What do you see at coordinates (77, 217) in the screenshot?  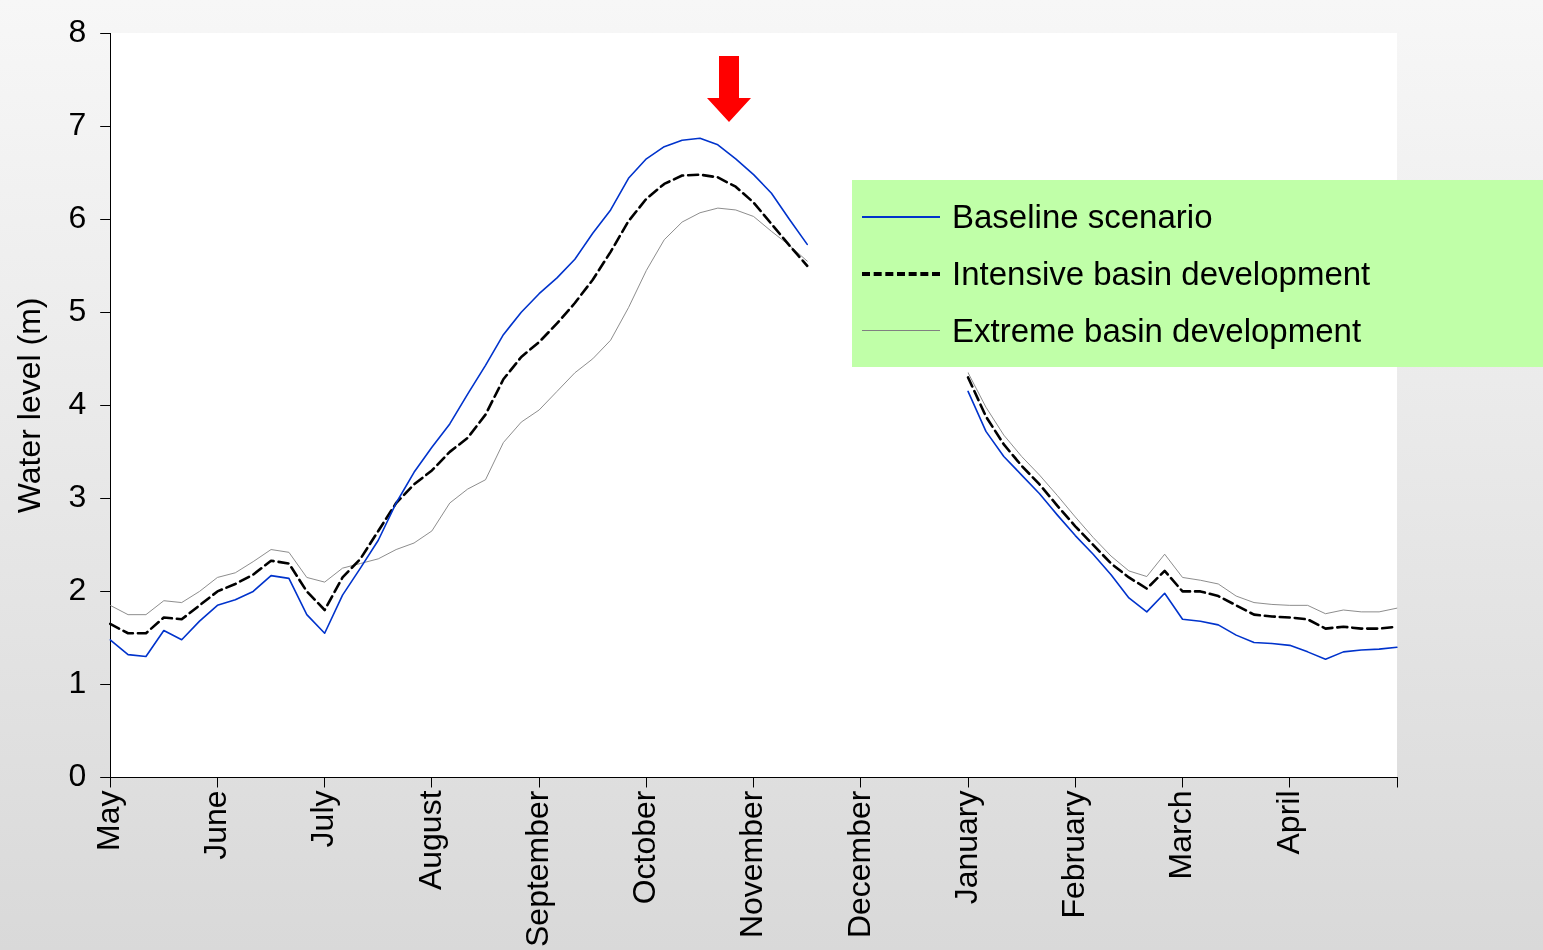 I see `y-tick-label: 6` at bounding box center [77, 217].